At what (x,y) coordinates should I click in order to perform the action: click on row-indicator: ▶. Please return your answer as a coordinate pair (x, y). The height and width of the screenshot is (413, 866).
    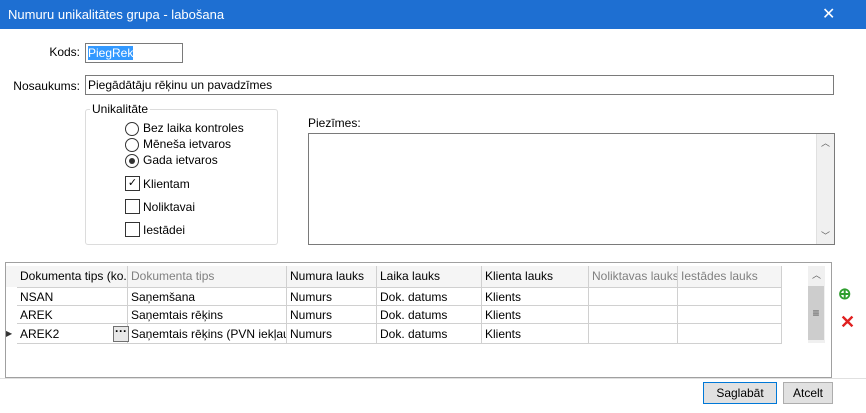
    Looking at the image, I should click on (9, 333).